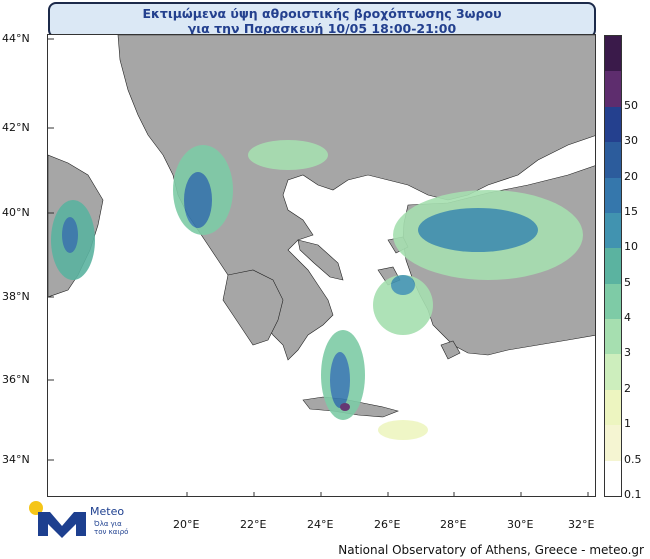 This screenshot has width=650, height=559. Describe the element at coordinates (627, 318) in the screenshot. I see `legend-label: 4` at that location.